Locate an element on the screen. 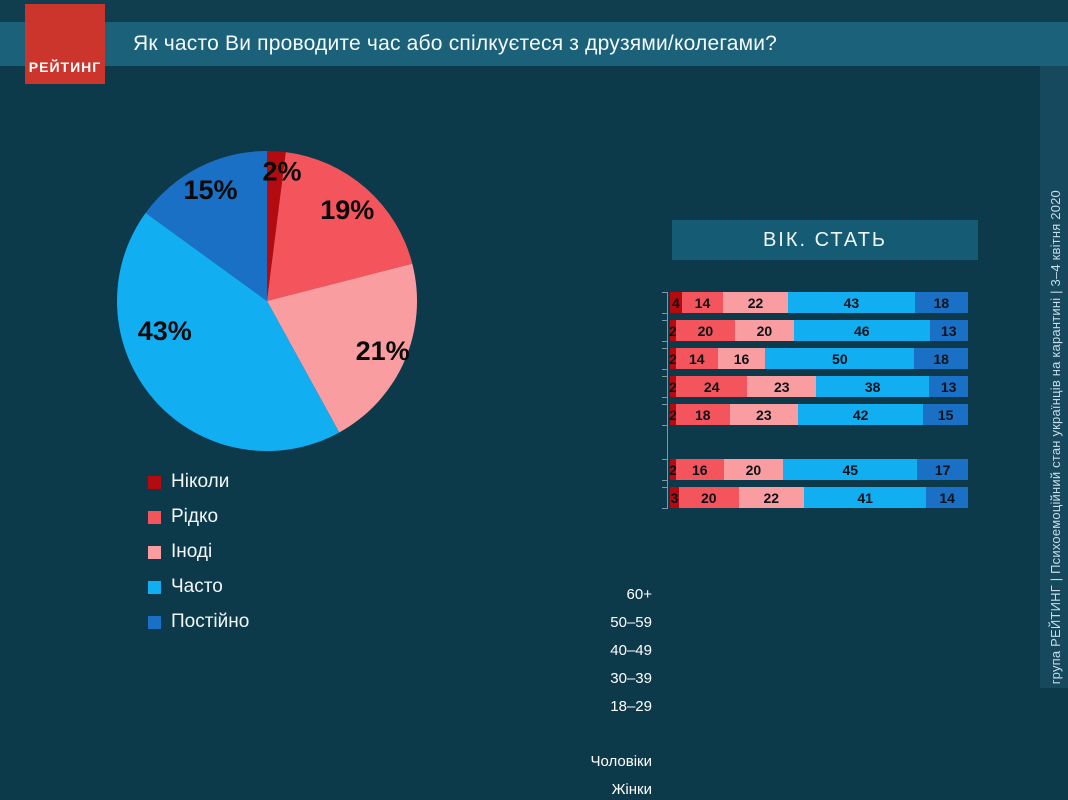  legend-label: Часто is located at coordinates (197, 586).